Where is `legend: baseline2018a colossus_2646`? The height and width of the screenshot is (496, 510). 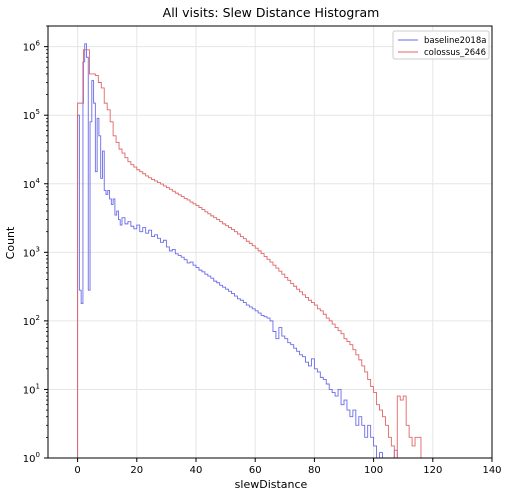 legend: baseline2018a colossus_2646 is located at coordinates (441, 45).